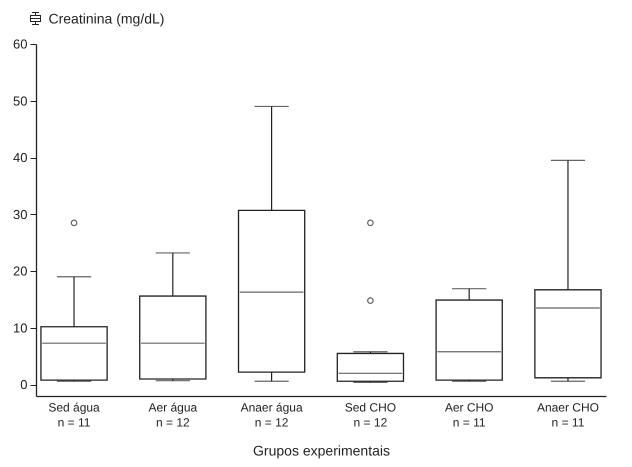  I want to click on x-tick-label: Sed CHO n = 12, so click(370, 415).